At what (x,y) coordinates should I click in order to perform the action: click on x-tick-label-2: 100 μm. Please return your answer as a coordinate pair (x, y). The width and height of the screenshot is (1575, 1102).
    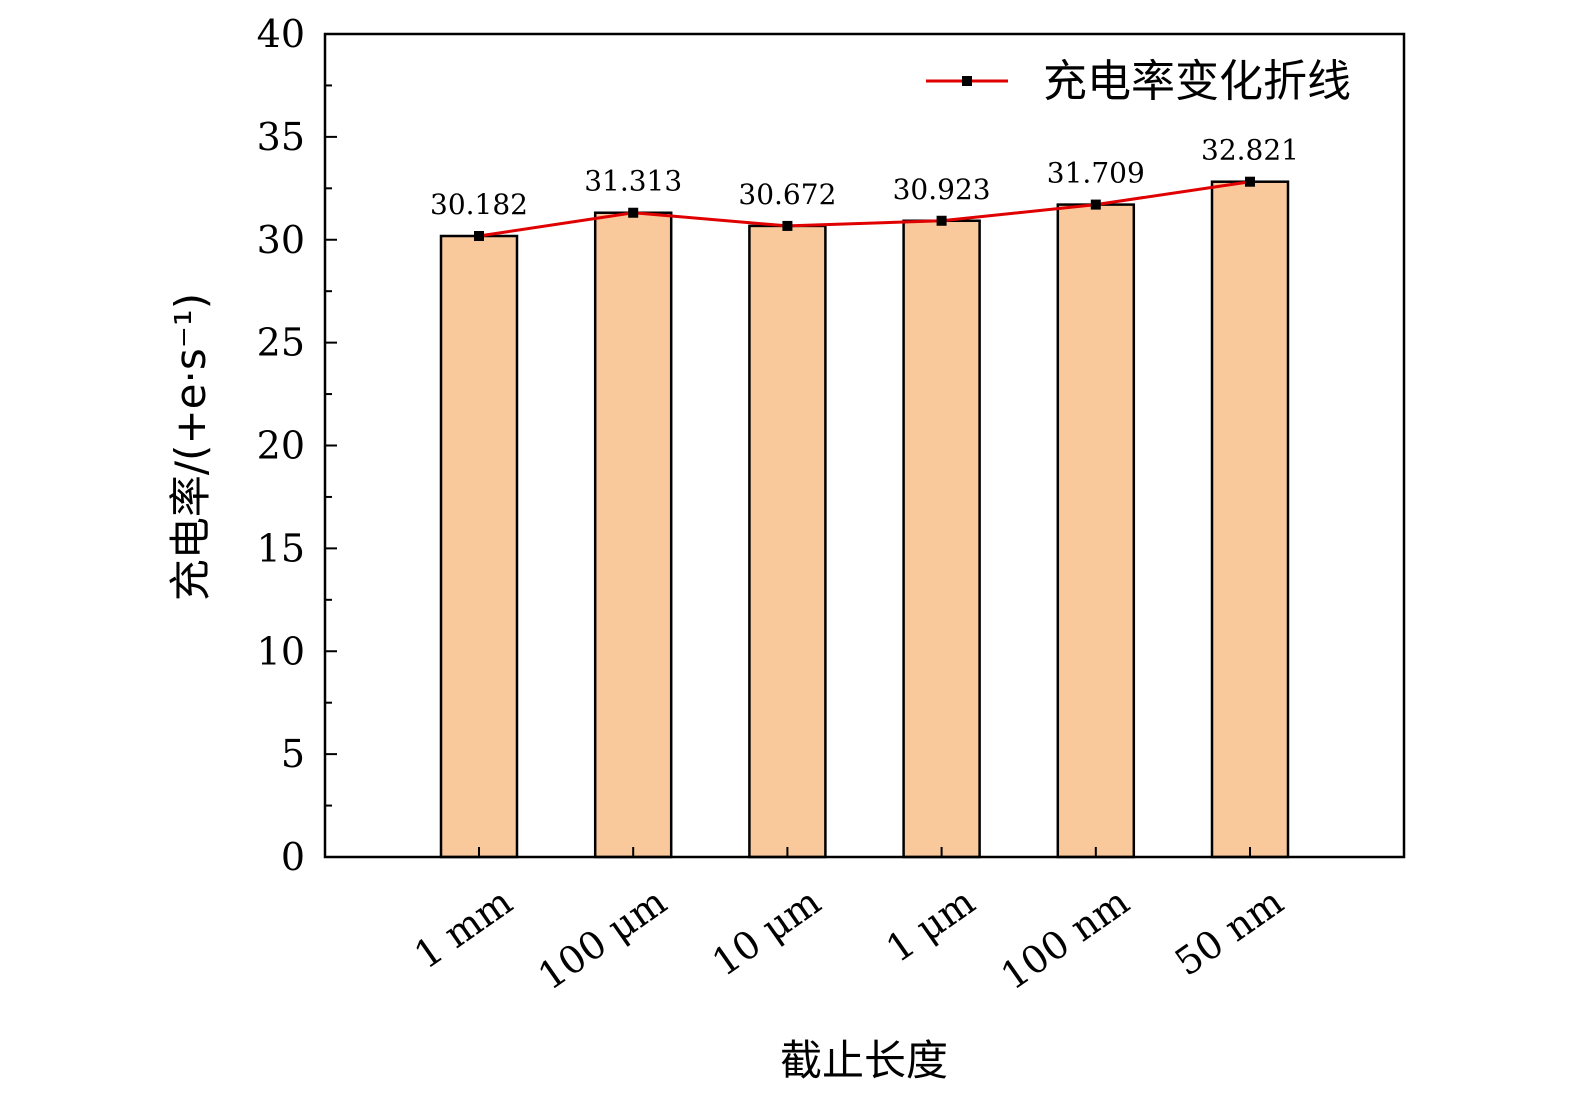
    Looking at the image, I should click on (602, 938).